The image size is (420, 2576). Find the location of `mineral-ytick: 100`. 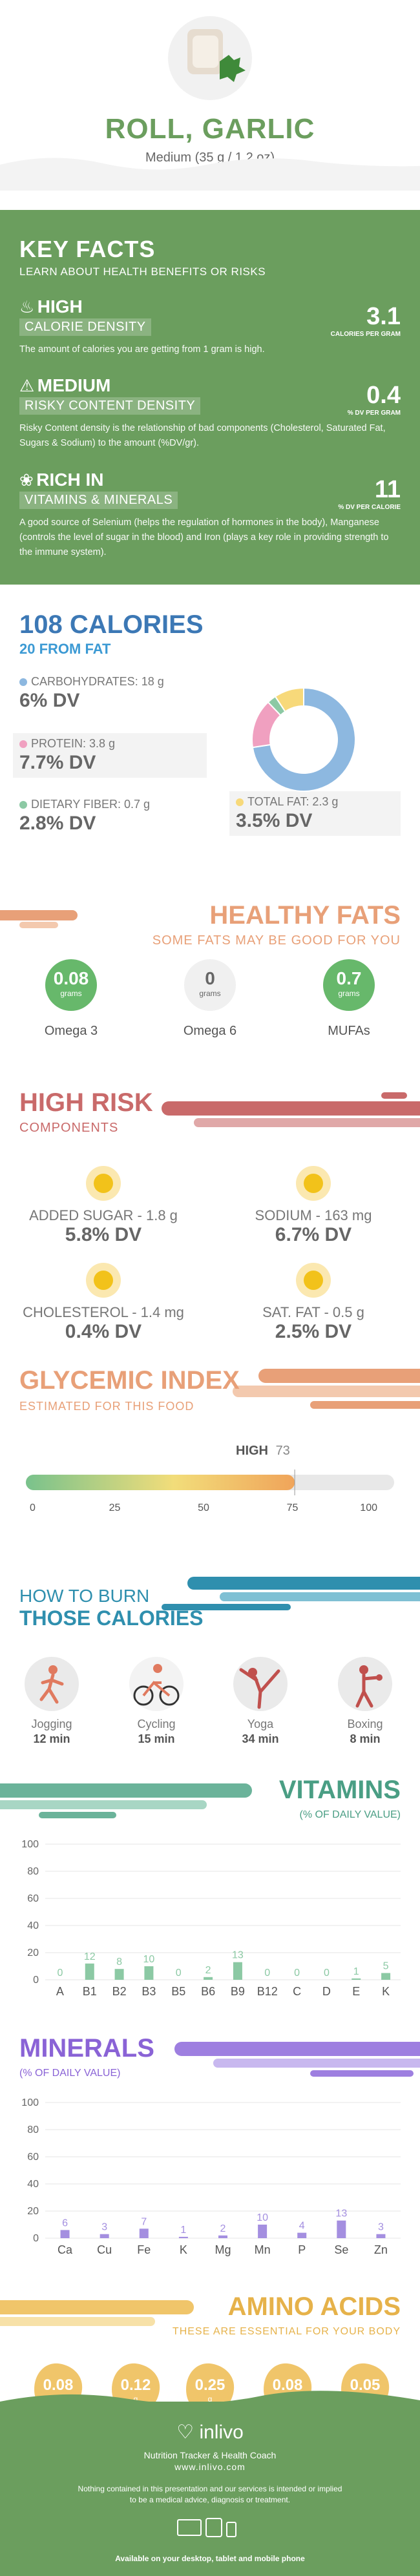

mineral-ytick: 100 is located at coordinates (30, 2102).